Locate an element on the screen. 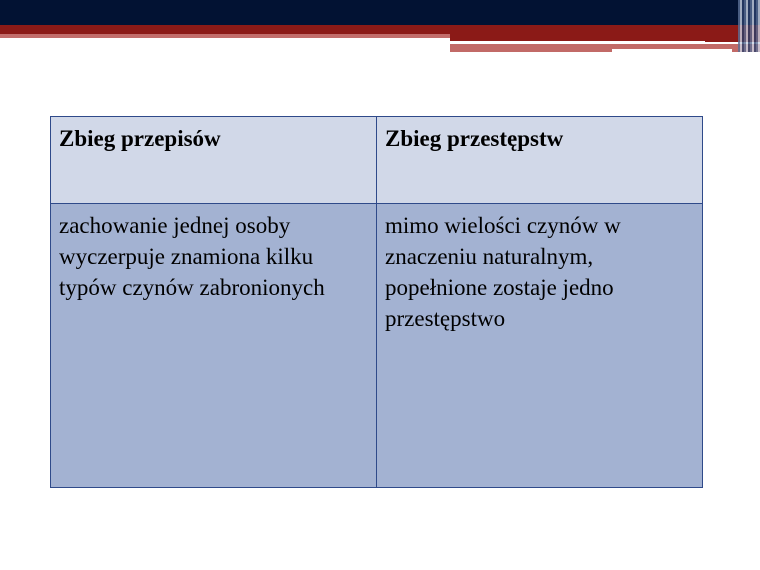  header-cell: Zbieg przestępstw is located at coordinates (539, 160).